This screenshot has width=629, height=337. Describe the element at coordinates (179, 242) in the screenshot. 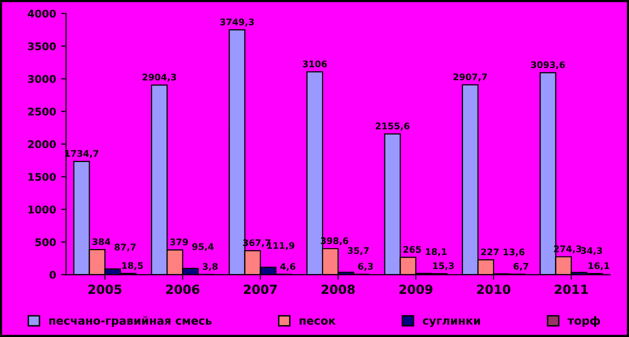

I see `data-label: 379` at that location.